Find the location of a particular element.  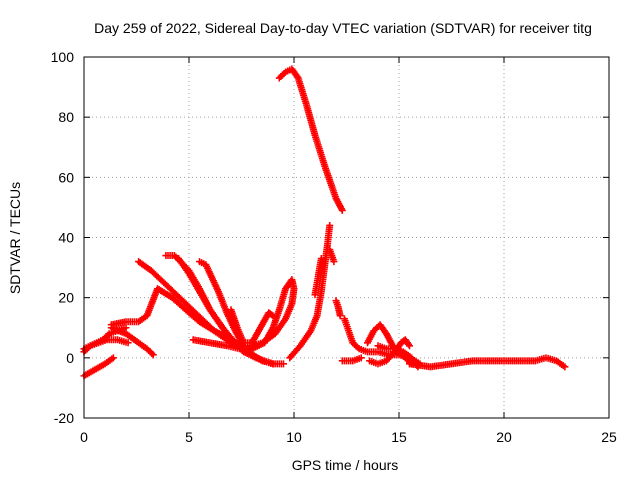

y-tick-label: 80 is located at coordinates (66, 117).